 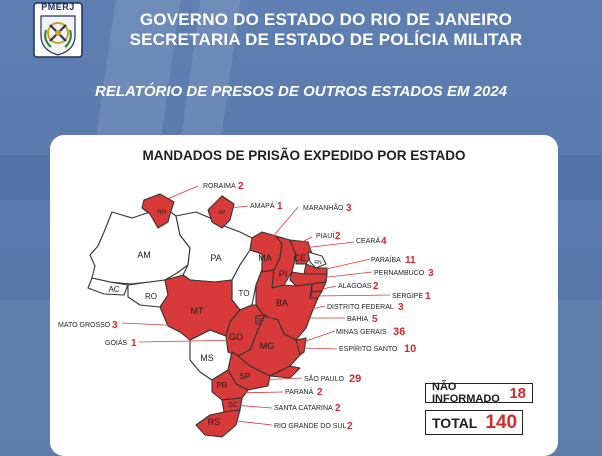 I want to click on callout-distrito-federal-count: 3, so click(x=401, y=307).